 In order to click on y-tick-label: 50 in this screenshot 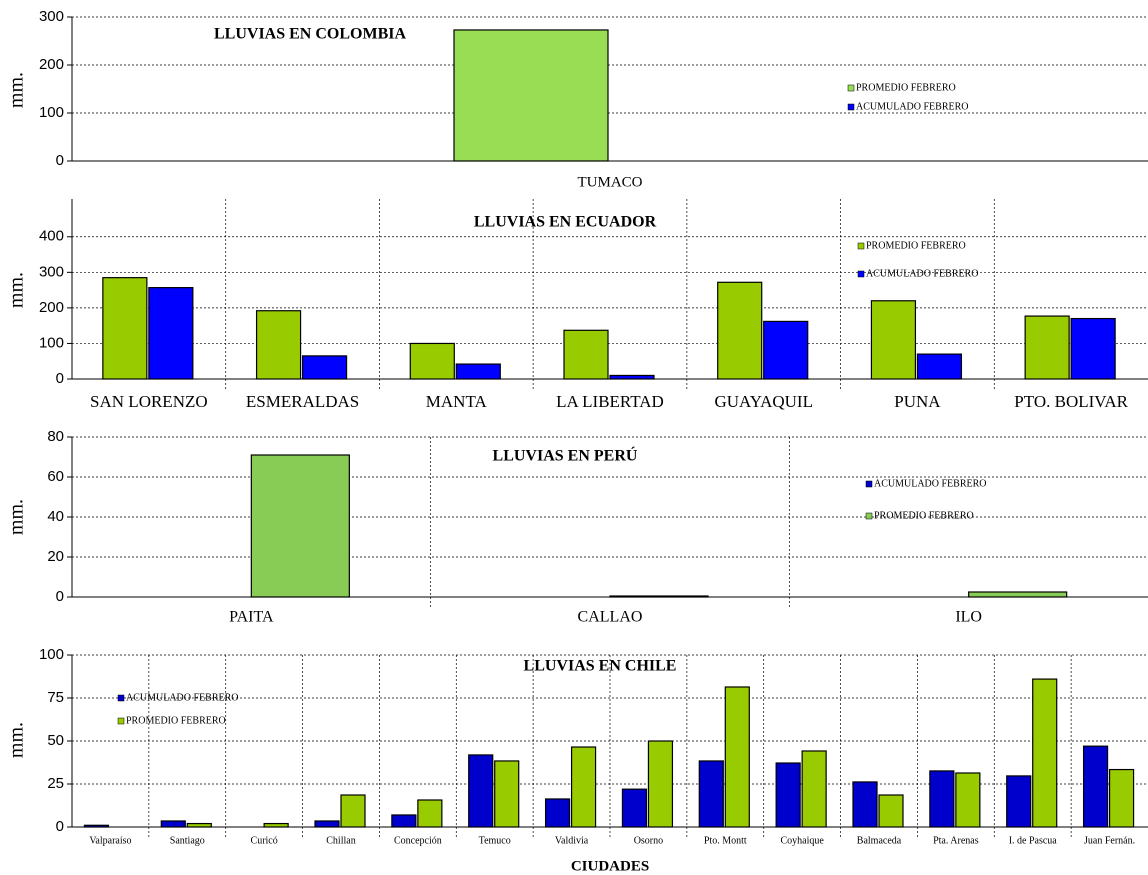, I will do `click(55, 740)`.